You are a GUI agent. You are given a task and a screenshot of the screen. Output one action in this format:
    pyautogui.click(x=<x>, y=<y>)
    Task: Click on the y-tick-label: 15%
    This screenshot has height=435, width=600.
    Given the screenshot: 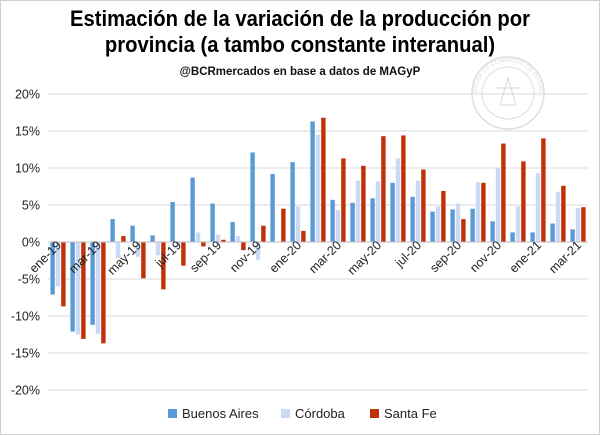 What is the action you would take?
    pyautogui.click(x=27, y=132)
    